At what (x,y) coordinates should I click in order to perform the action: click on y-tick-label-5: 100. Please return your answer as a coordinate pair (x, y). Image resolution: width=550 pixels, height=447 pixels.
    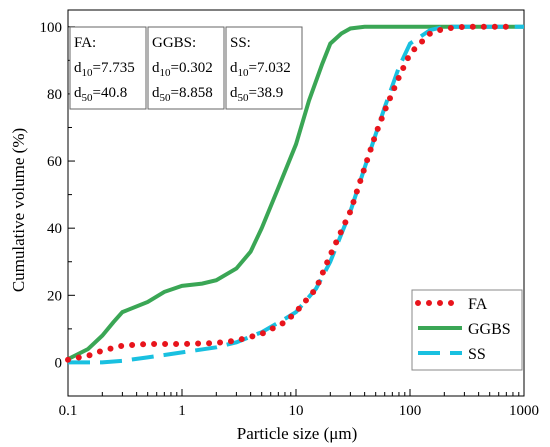
    Looking at the image, I should click on (51, 28).